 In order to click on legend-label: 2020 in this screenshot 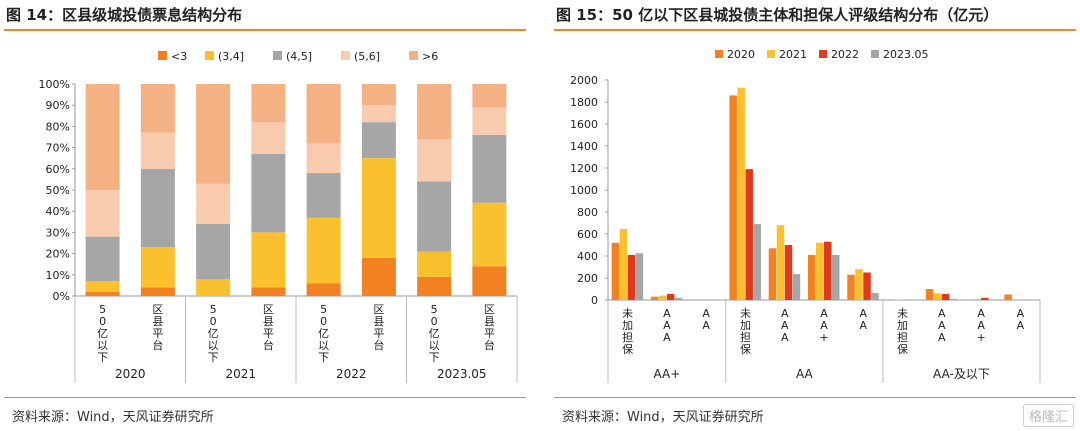, I will do `click(741, 54)`.